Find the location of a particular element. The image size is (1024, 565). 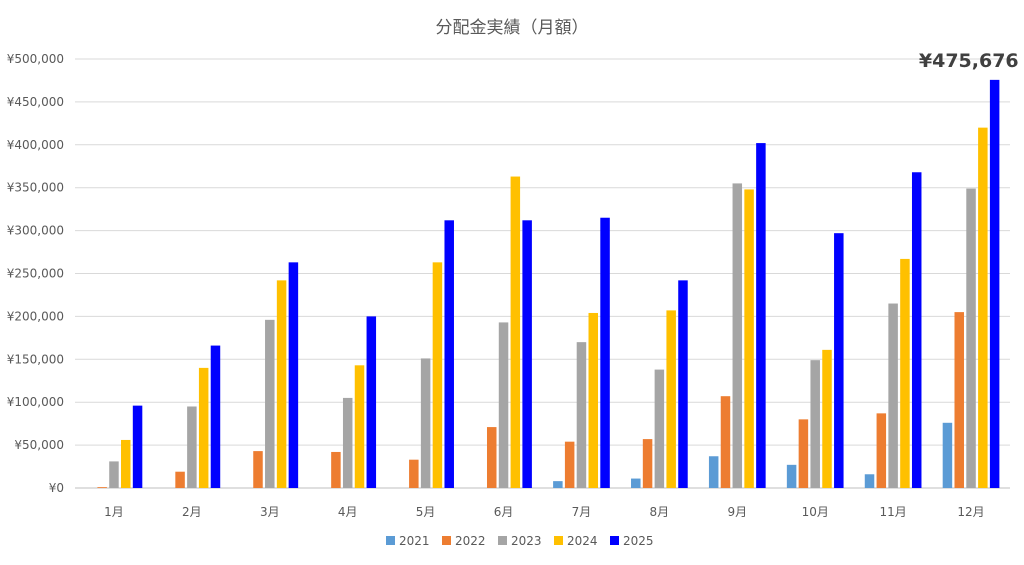

y-tick-label: ¥450,000 is located at coordinates (35, 102).